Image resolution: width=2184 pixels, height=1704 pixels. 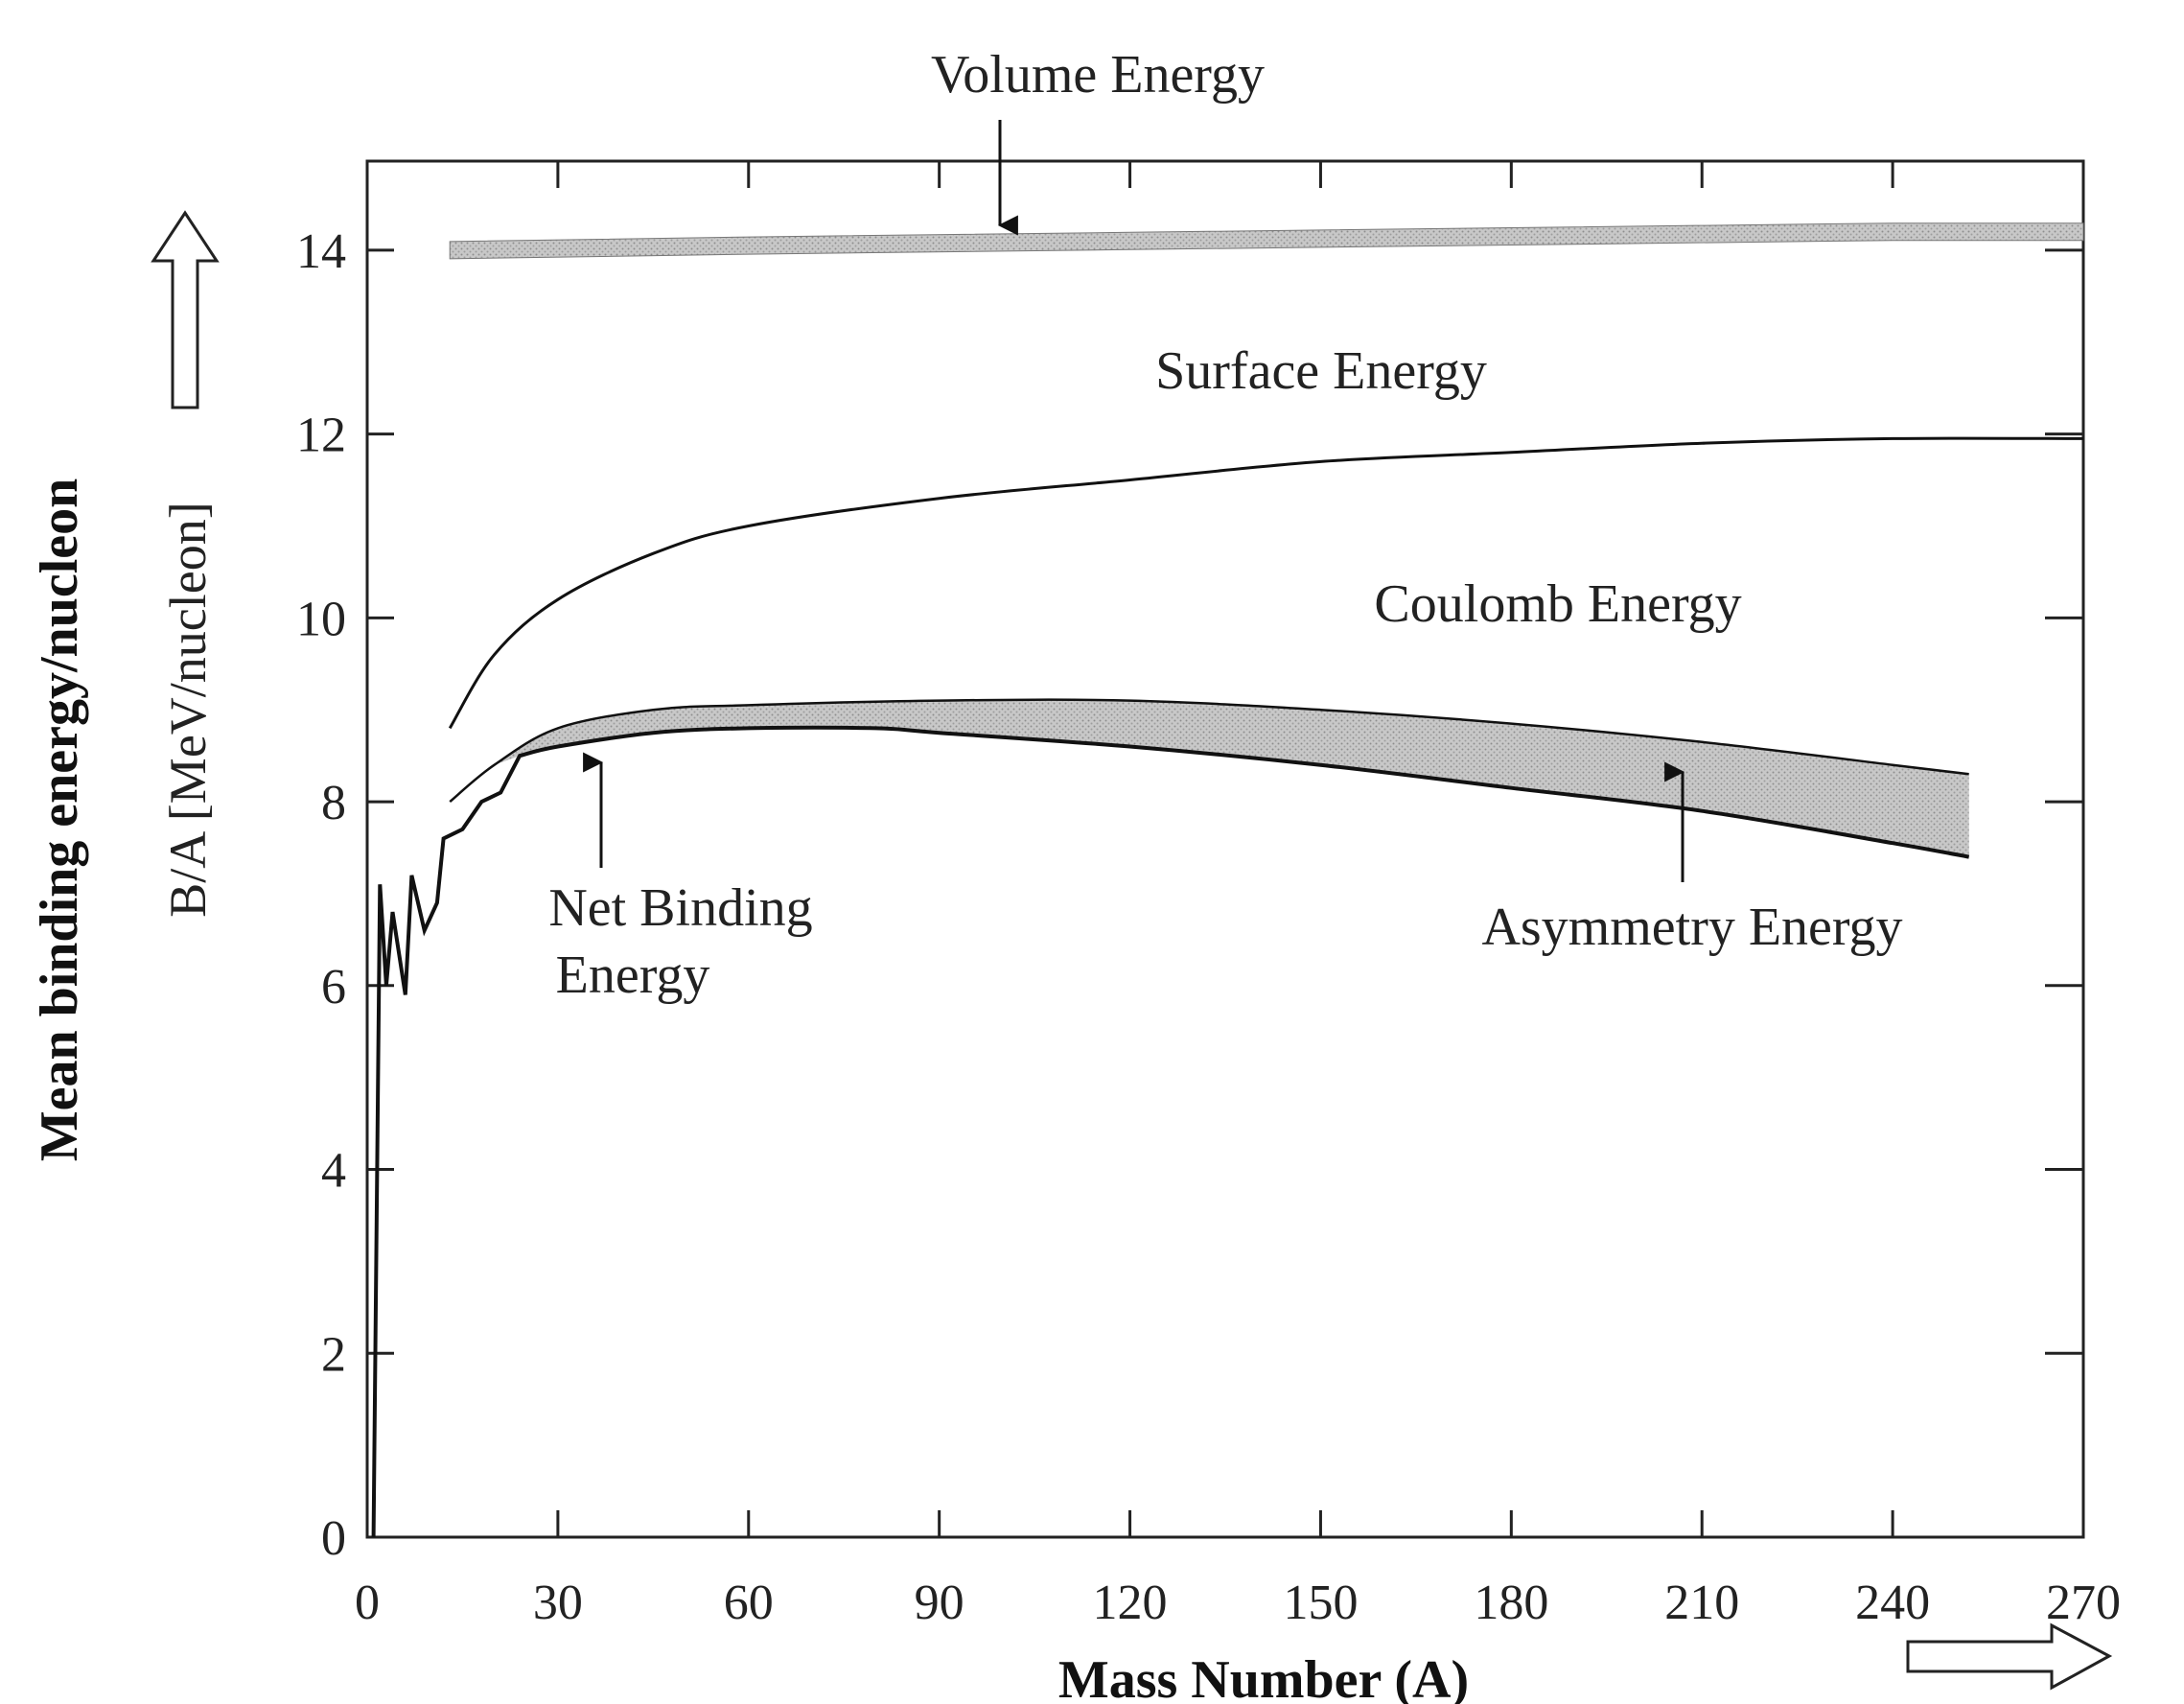 What do you see at coordinates (333, 1171) in the screenshot?
I see `y-tick-label: 4` at bounding box center [333, 1171].